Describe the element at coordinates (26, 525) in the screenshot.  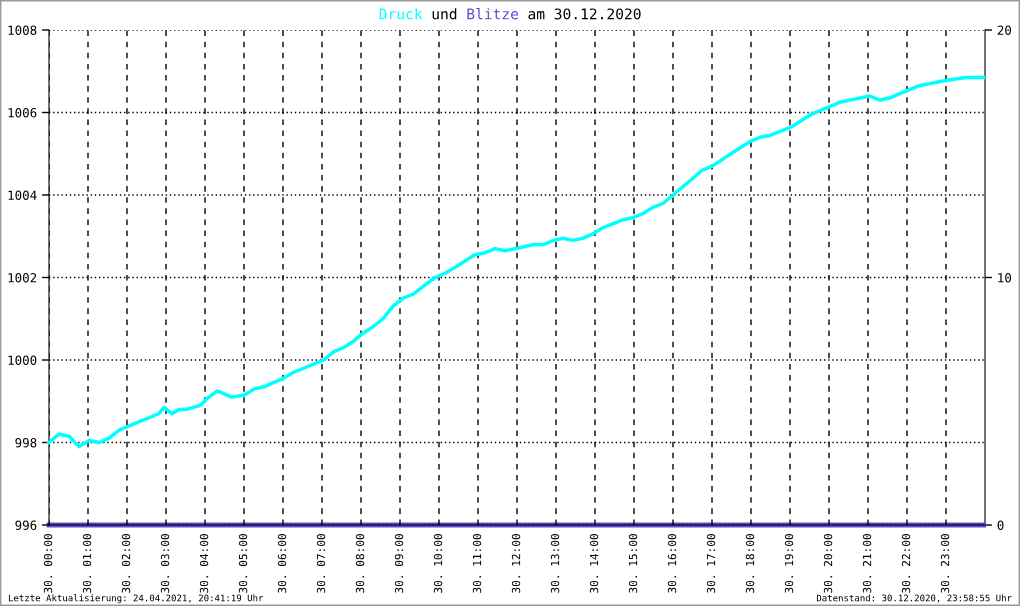
I see `y-tick-label: 996` at that location.